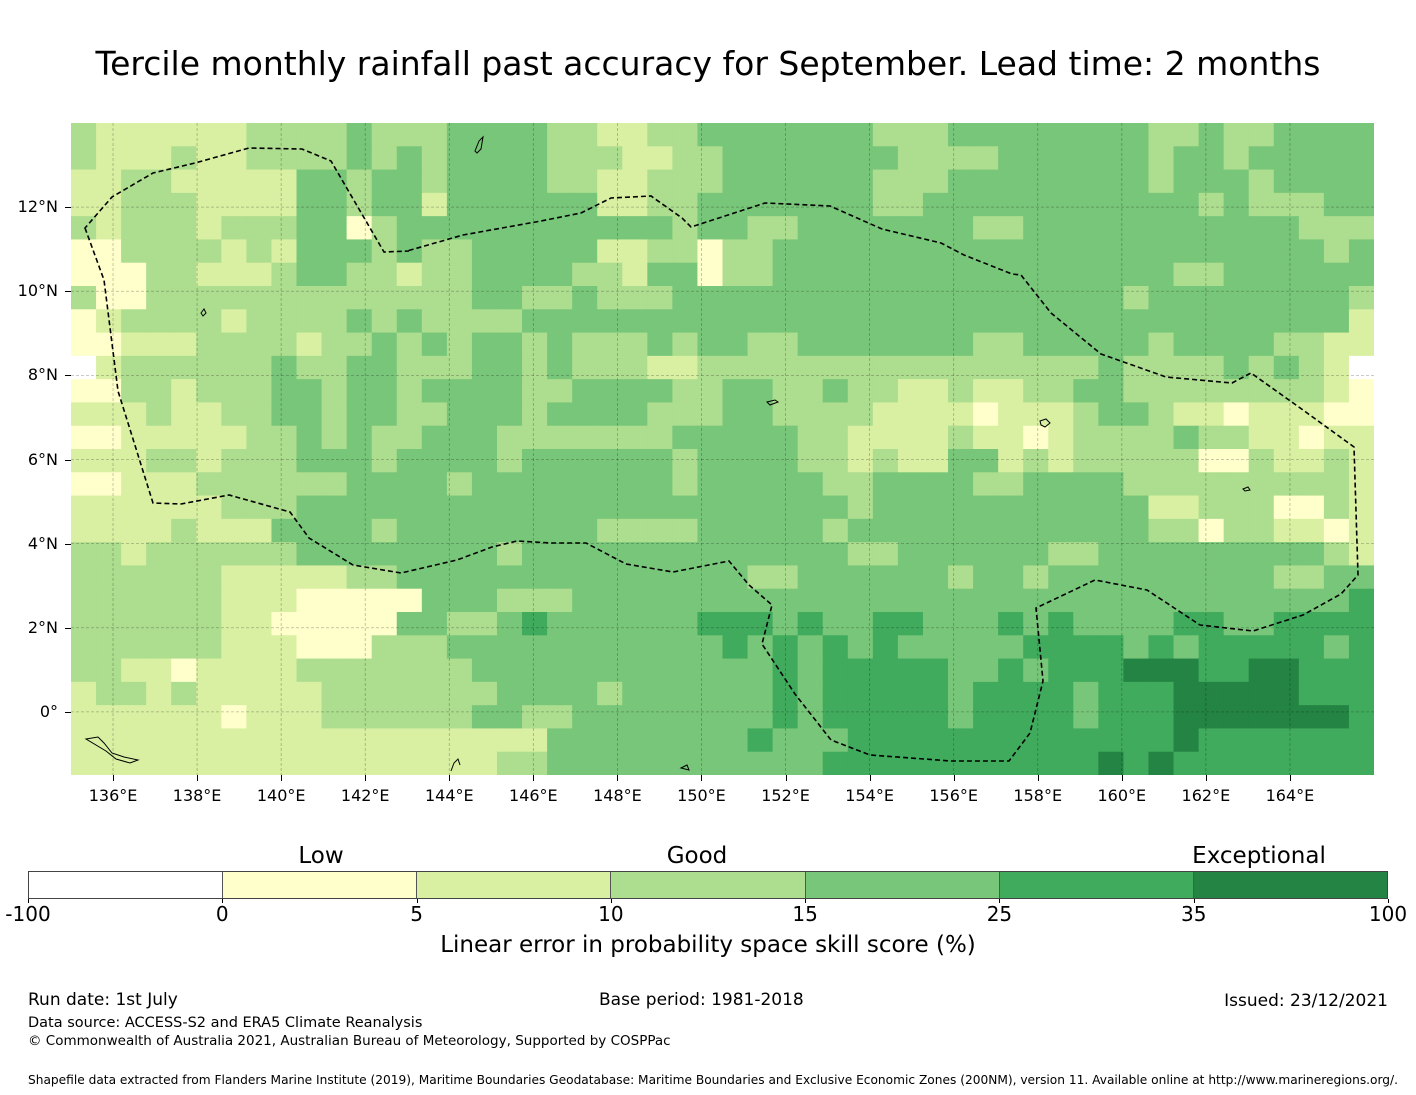 The height and width of the screenshot is (1095, 1416). What do you see at coordinates (68, 208) in the screenshot?
I see `latitude-tick` at bounding box center [68, 208].